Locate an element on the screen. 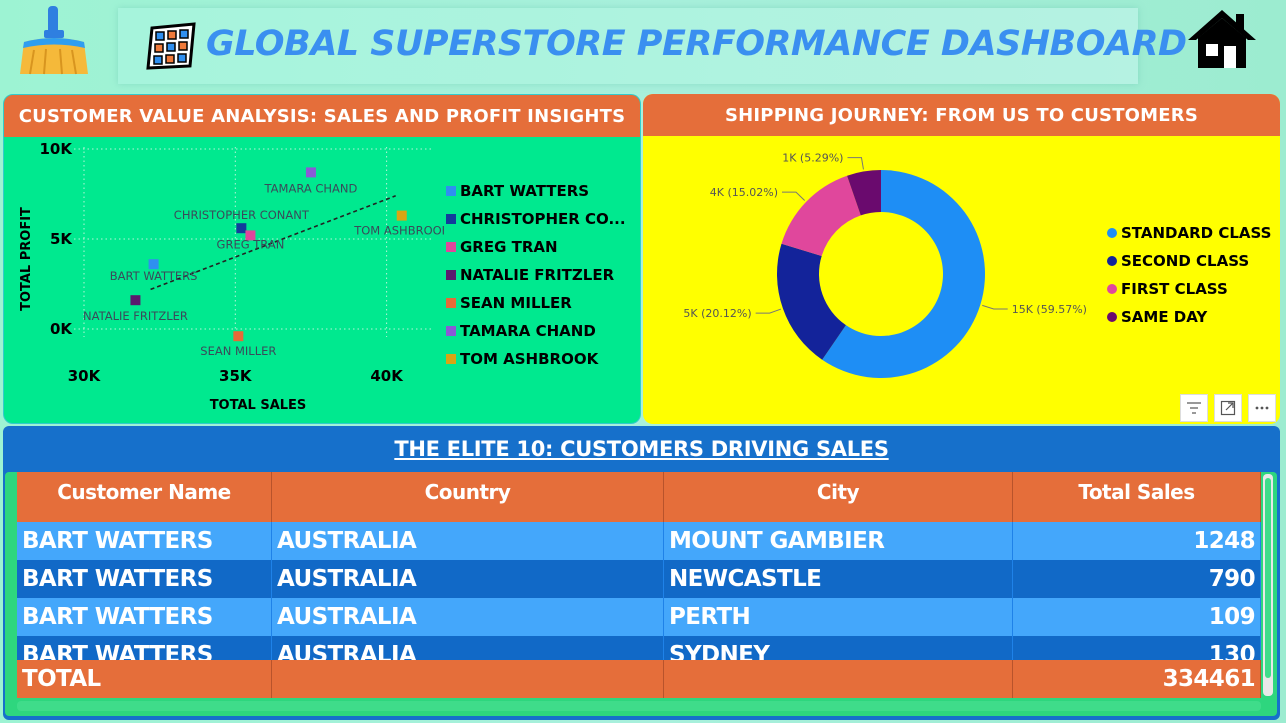  legend-label: SECOND CLASS is located at coordinates (1185, 261).